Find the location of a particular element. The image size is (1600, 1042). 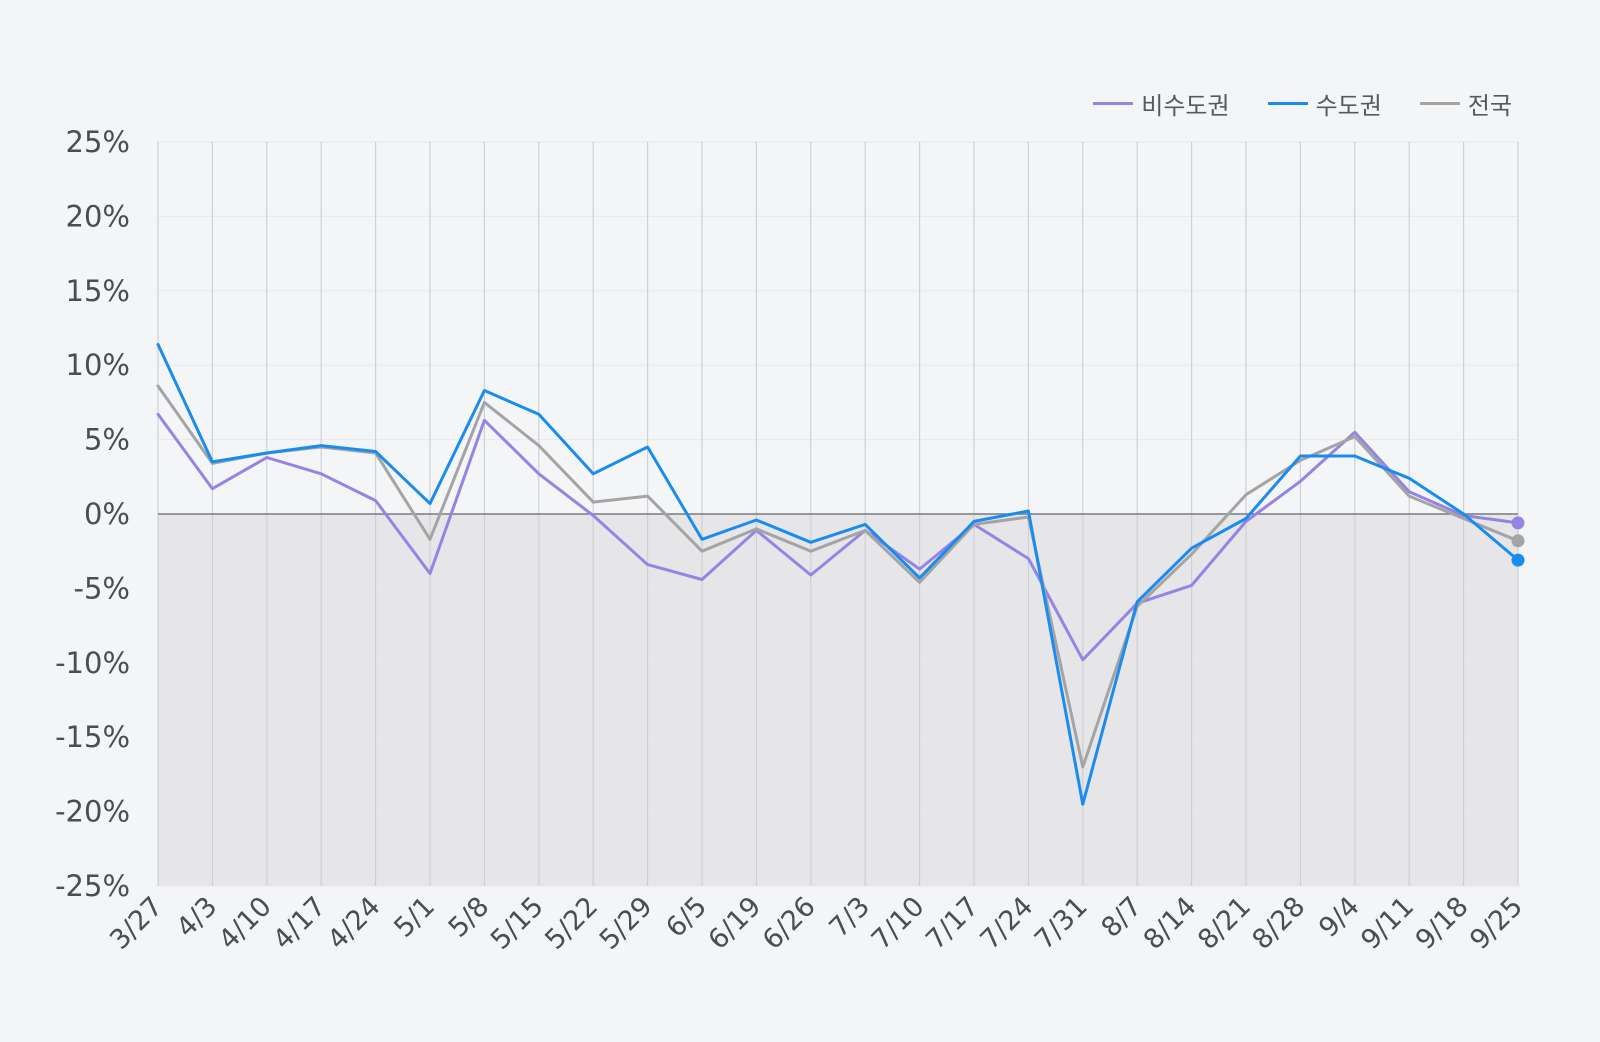

y-tick-label: 15% is located at coordinates (98, 291).